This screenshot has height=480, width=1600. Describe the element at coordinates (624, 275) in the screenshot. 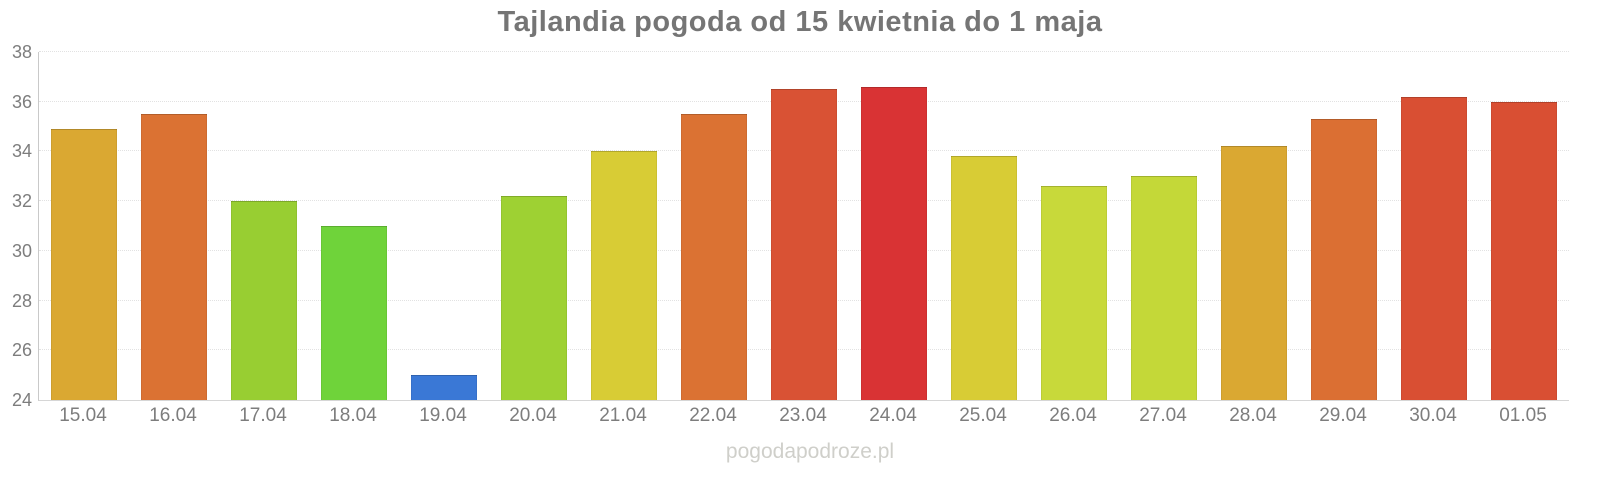

I see `bar-21.04` at that location.